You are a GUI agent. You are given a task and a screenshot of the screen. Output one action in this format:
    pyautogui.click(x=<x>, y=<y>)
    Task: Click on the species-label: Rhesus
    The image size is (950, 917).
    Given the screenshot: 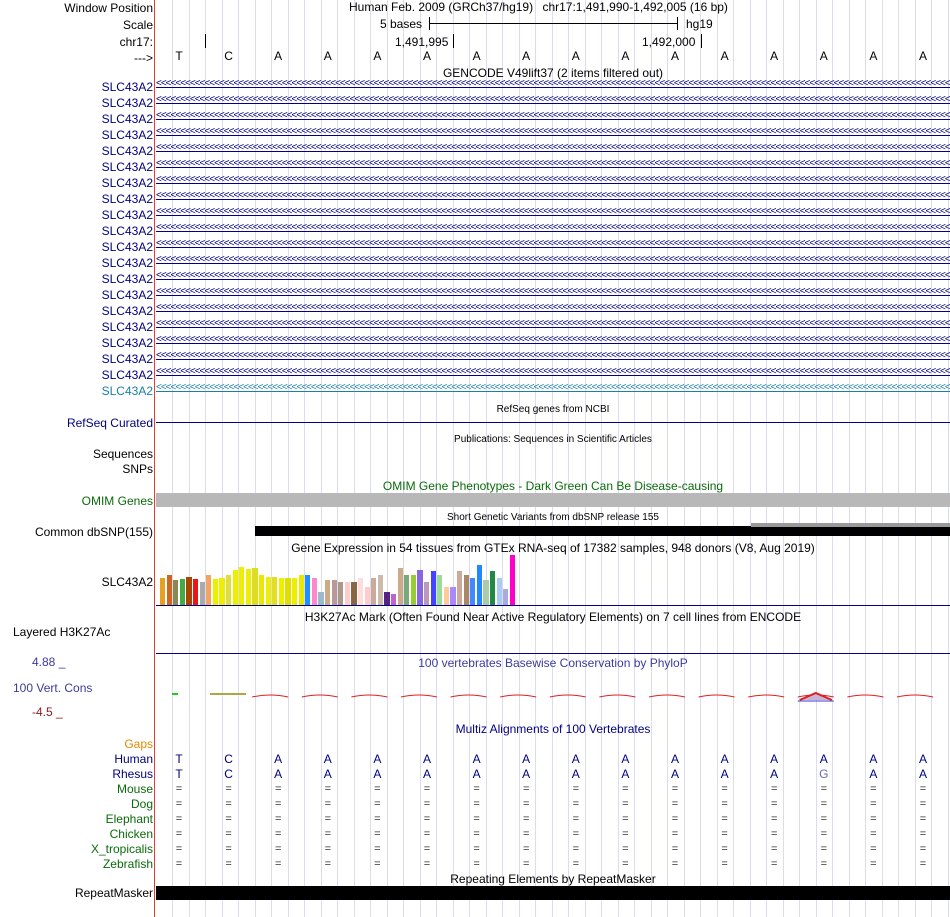 What is the action you would take?
    pyautogui.click(x=132, y=774)
    